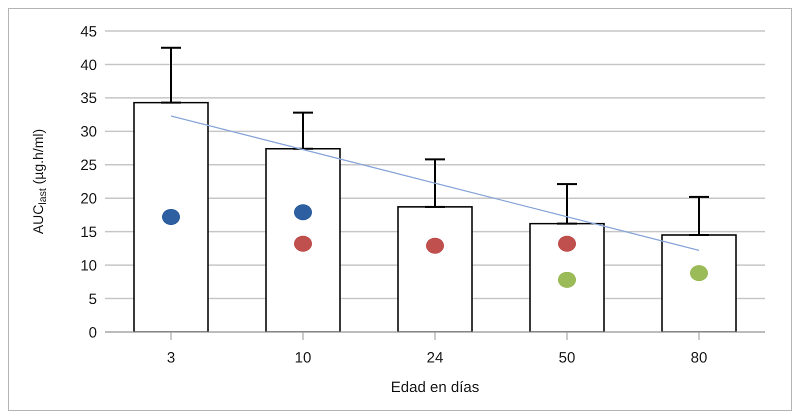 The image size is (800, 419). What do you see at coordinates (699, 358) in the screenshot?
I see `x-tick-label: 80` at bounding box center [699, 358].